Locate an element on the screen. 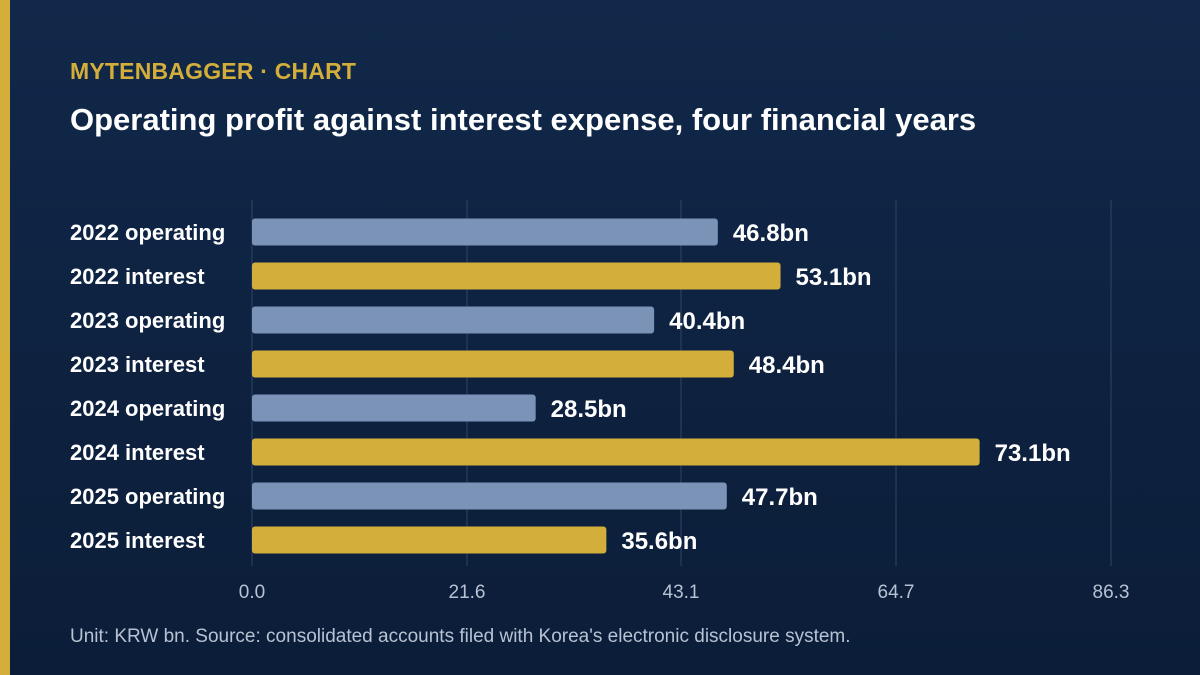  category-label: 2022 operating is located at coordinates (147, 232).